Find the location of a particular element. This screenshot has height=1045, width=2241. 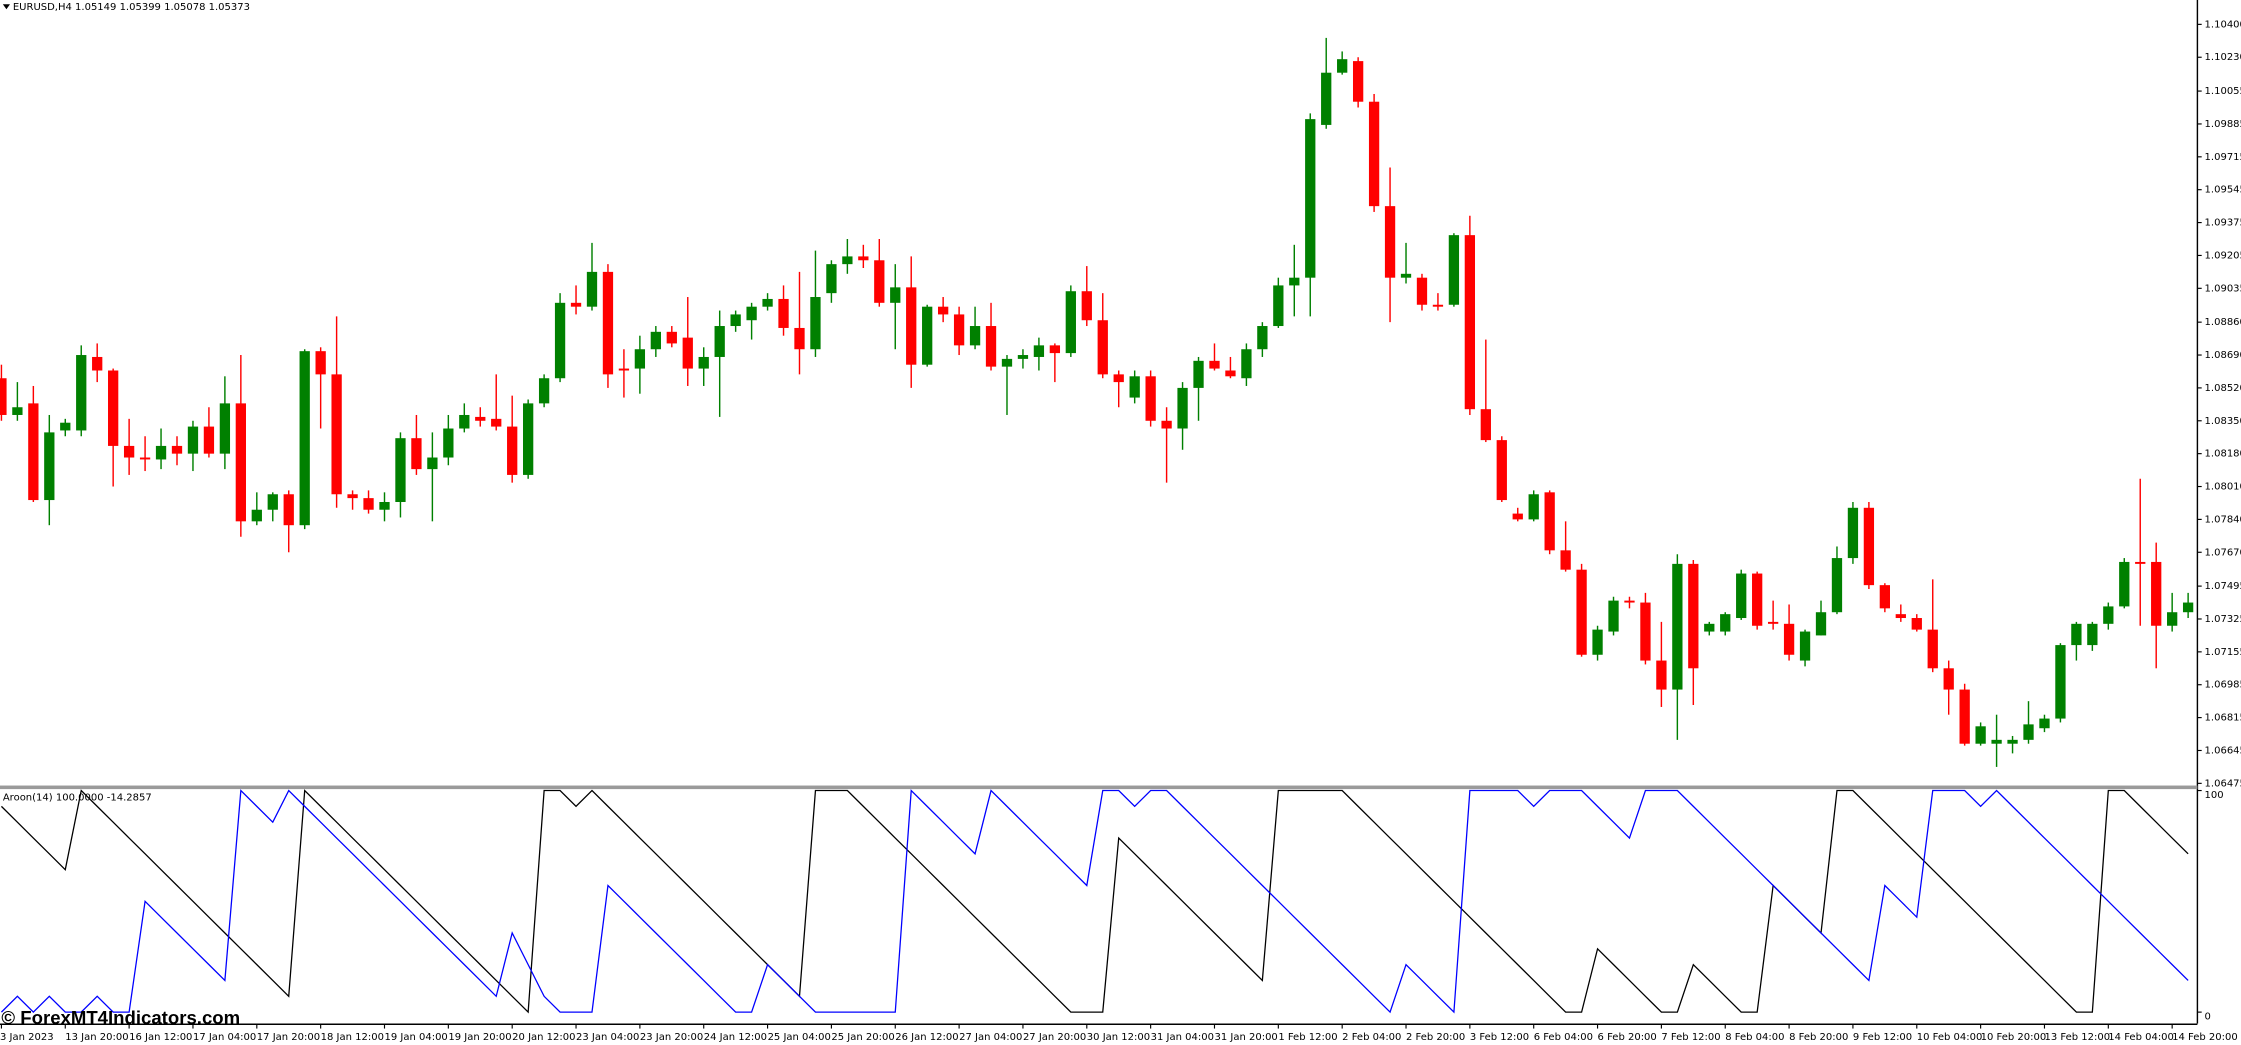

y-tick-label: 1.06645 is located at coordinates (2223, 750).